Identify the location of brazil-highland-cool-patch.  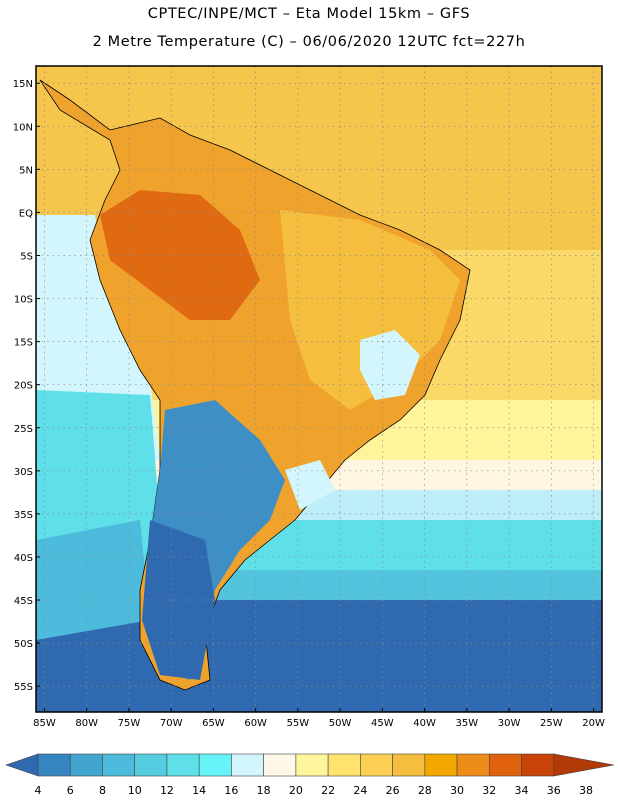
(390, 365).